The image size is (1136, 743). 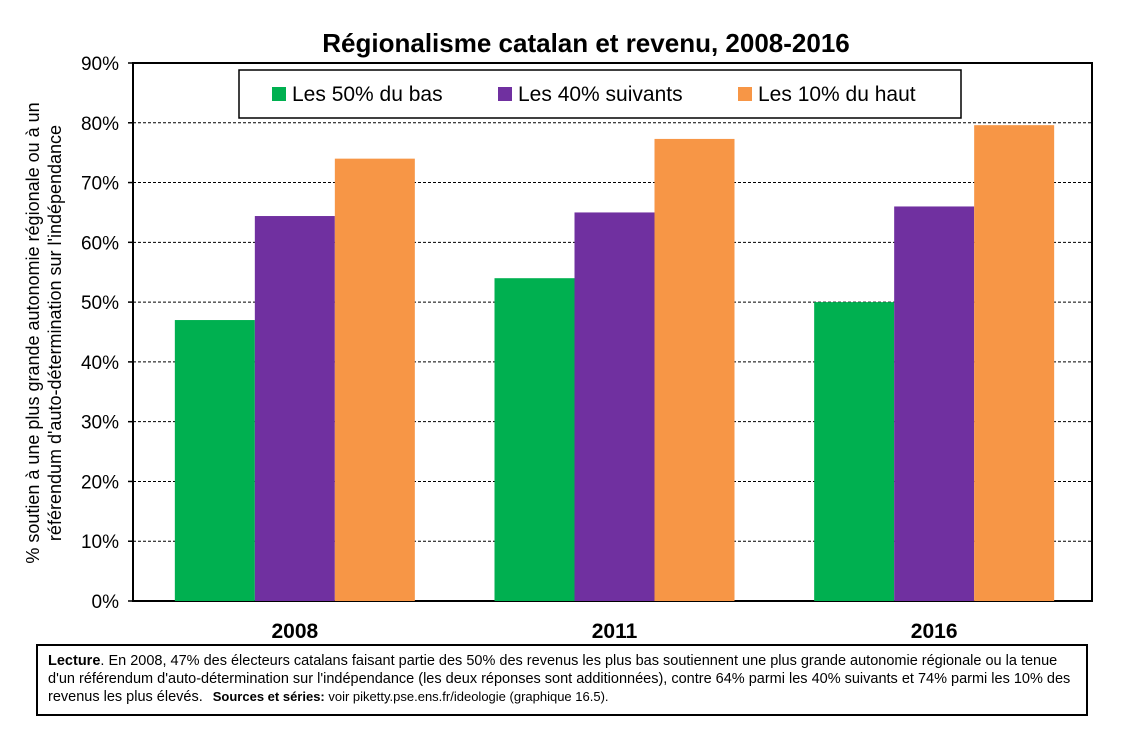 I want to click on y-tick-label: 0%, so click(x=106, y=602).